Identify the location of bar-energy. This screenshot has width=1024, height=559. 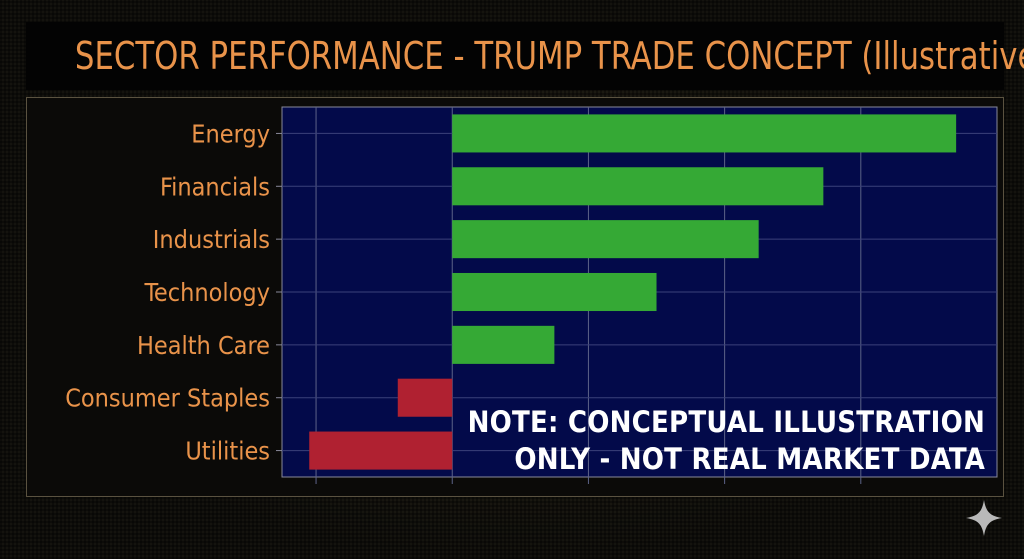
(704, 133).